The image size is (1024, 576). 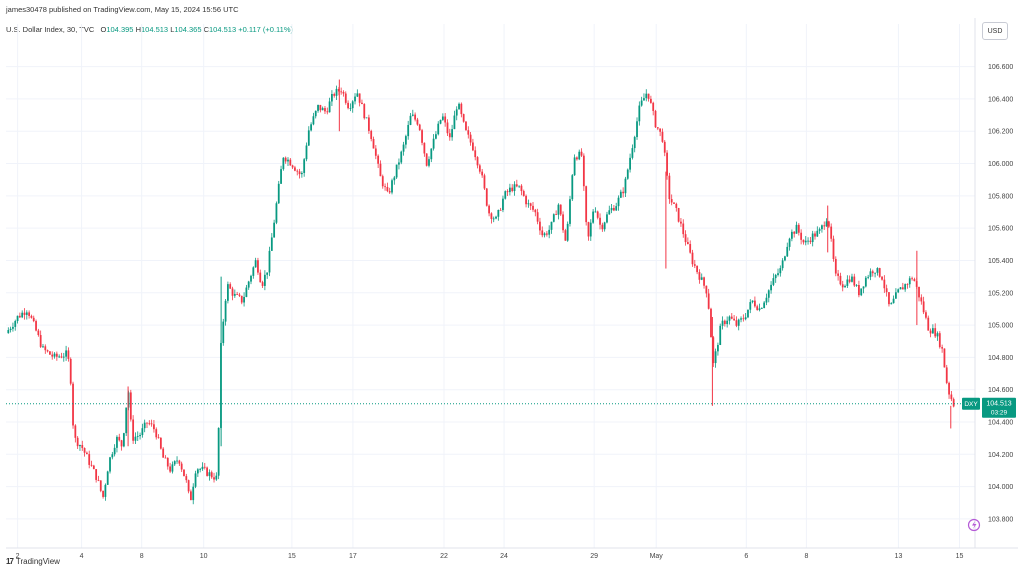 I want to click on close-value: 104.513, so click(x=223, y=29).